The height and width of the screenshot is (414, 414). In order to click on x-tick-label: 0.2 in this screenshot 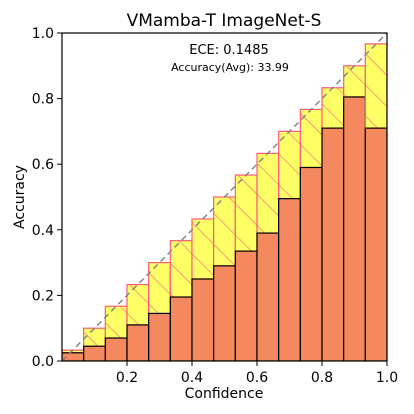, I will do `click(127, 378)`.